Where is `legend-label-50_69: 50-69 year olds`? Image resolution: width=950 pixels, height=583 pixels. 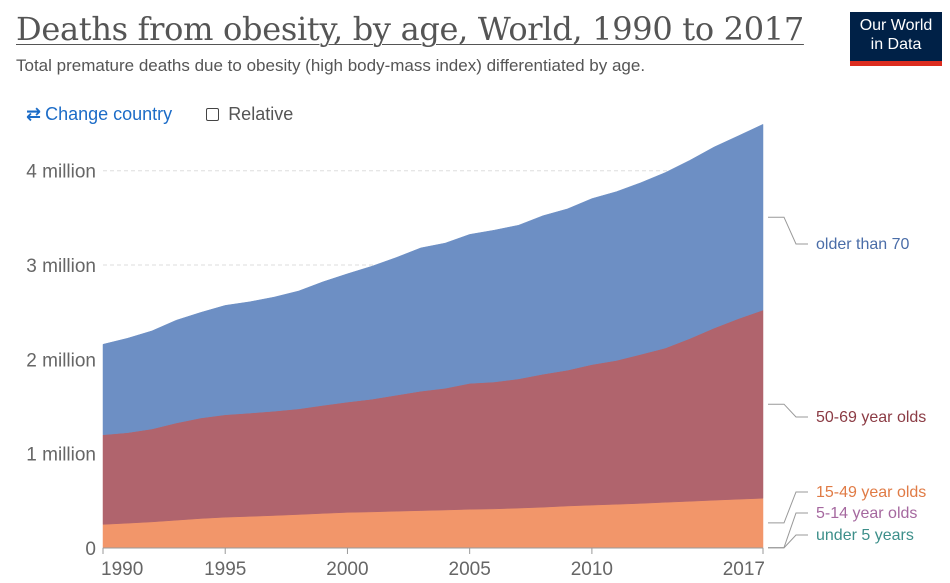 legend-label-50_69: 50-69 year olds is located at coordinates (871, 417).